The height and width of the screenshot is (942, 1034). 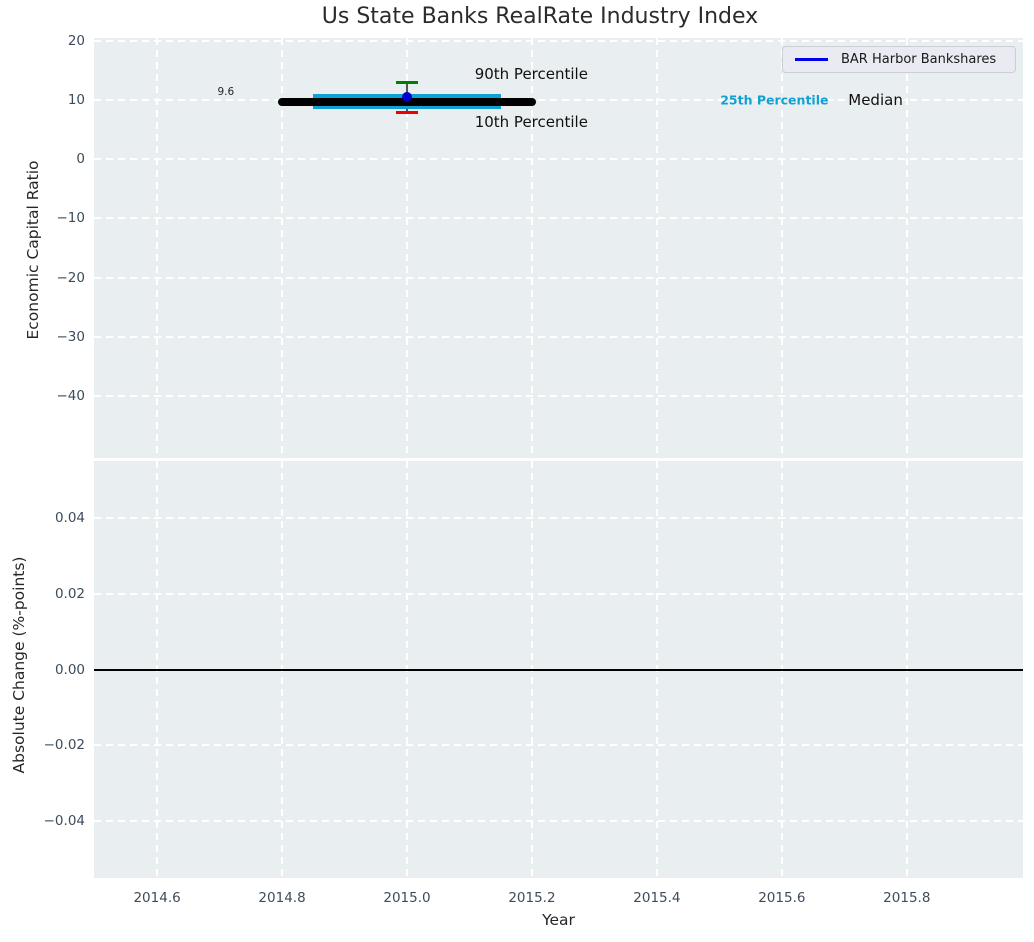 What do you see at coordinates (76, 40) in the screenshot?
I see `y-tick-label: 20` at bounding box center [76, 40].